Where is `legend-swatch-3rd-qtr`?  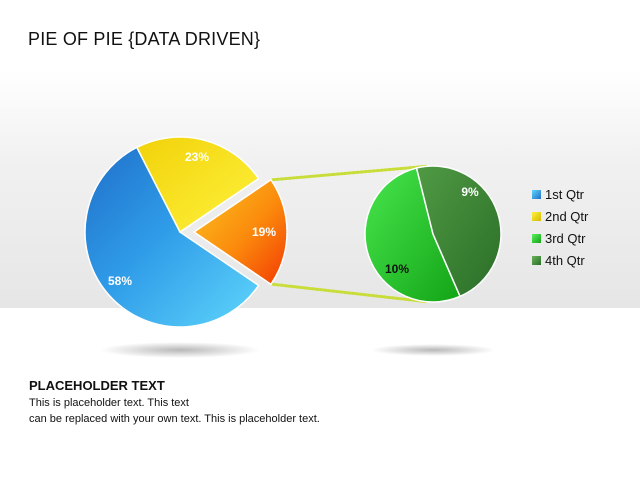
legend-swatch-3rd-qtr is located at coordinates (536, 238).